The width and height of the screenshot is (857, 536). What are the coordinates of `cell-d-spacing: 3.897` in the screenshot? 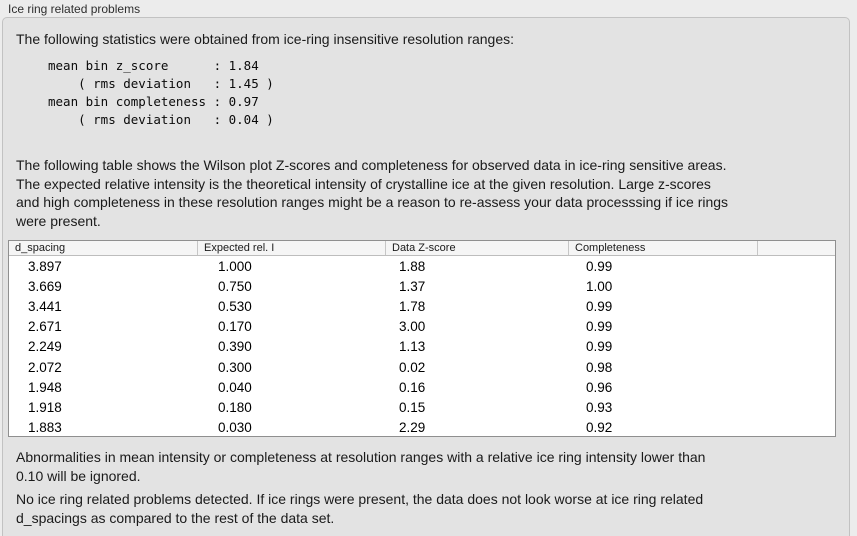 It's located at (45, 266).